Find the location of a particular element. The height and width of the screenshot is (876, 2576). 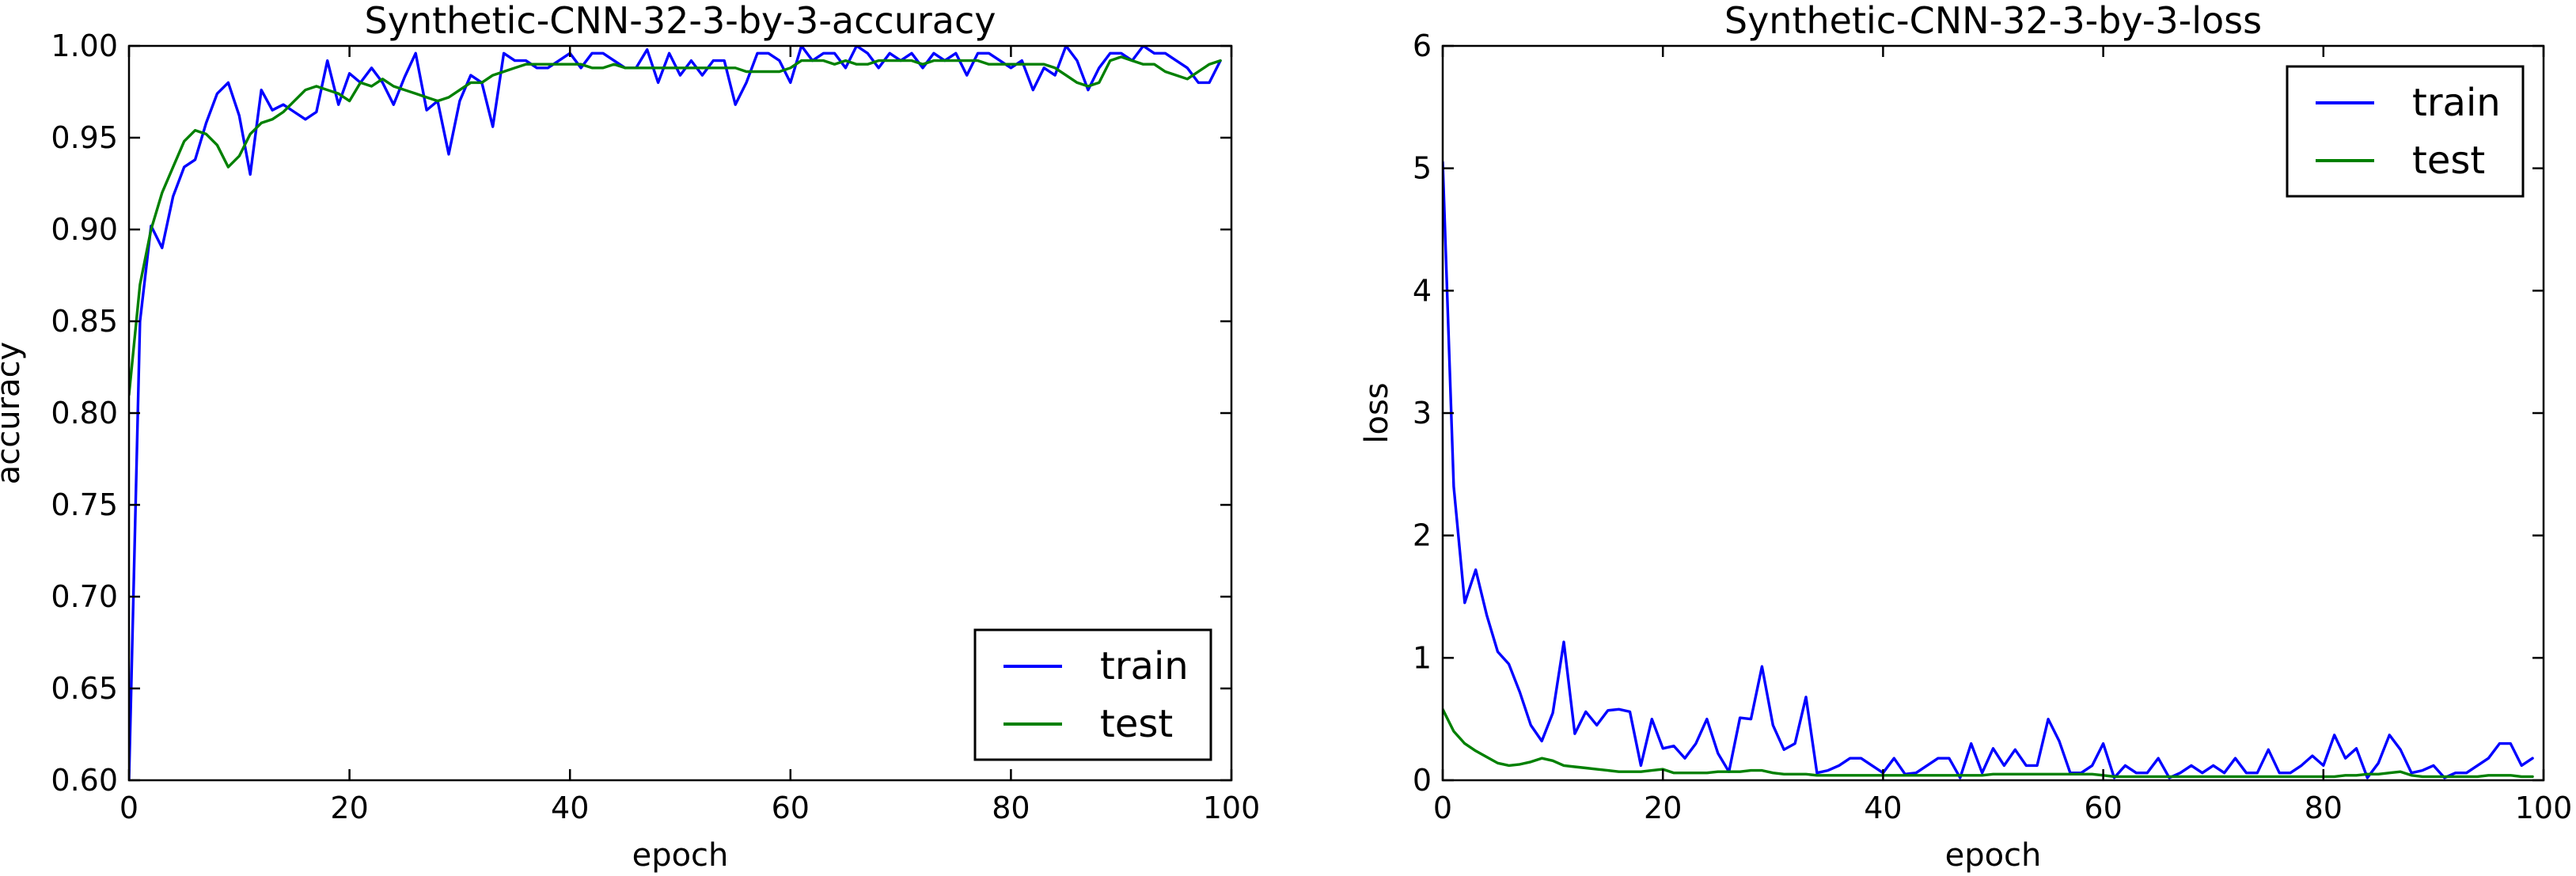

accuracy-legend: train test is located at coordinates (1092, 694).